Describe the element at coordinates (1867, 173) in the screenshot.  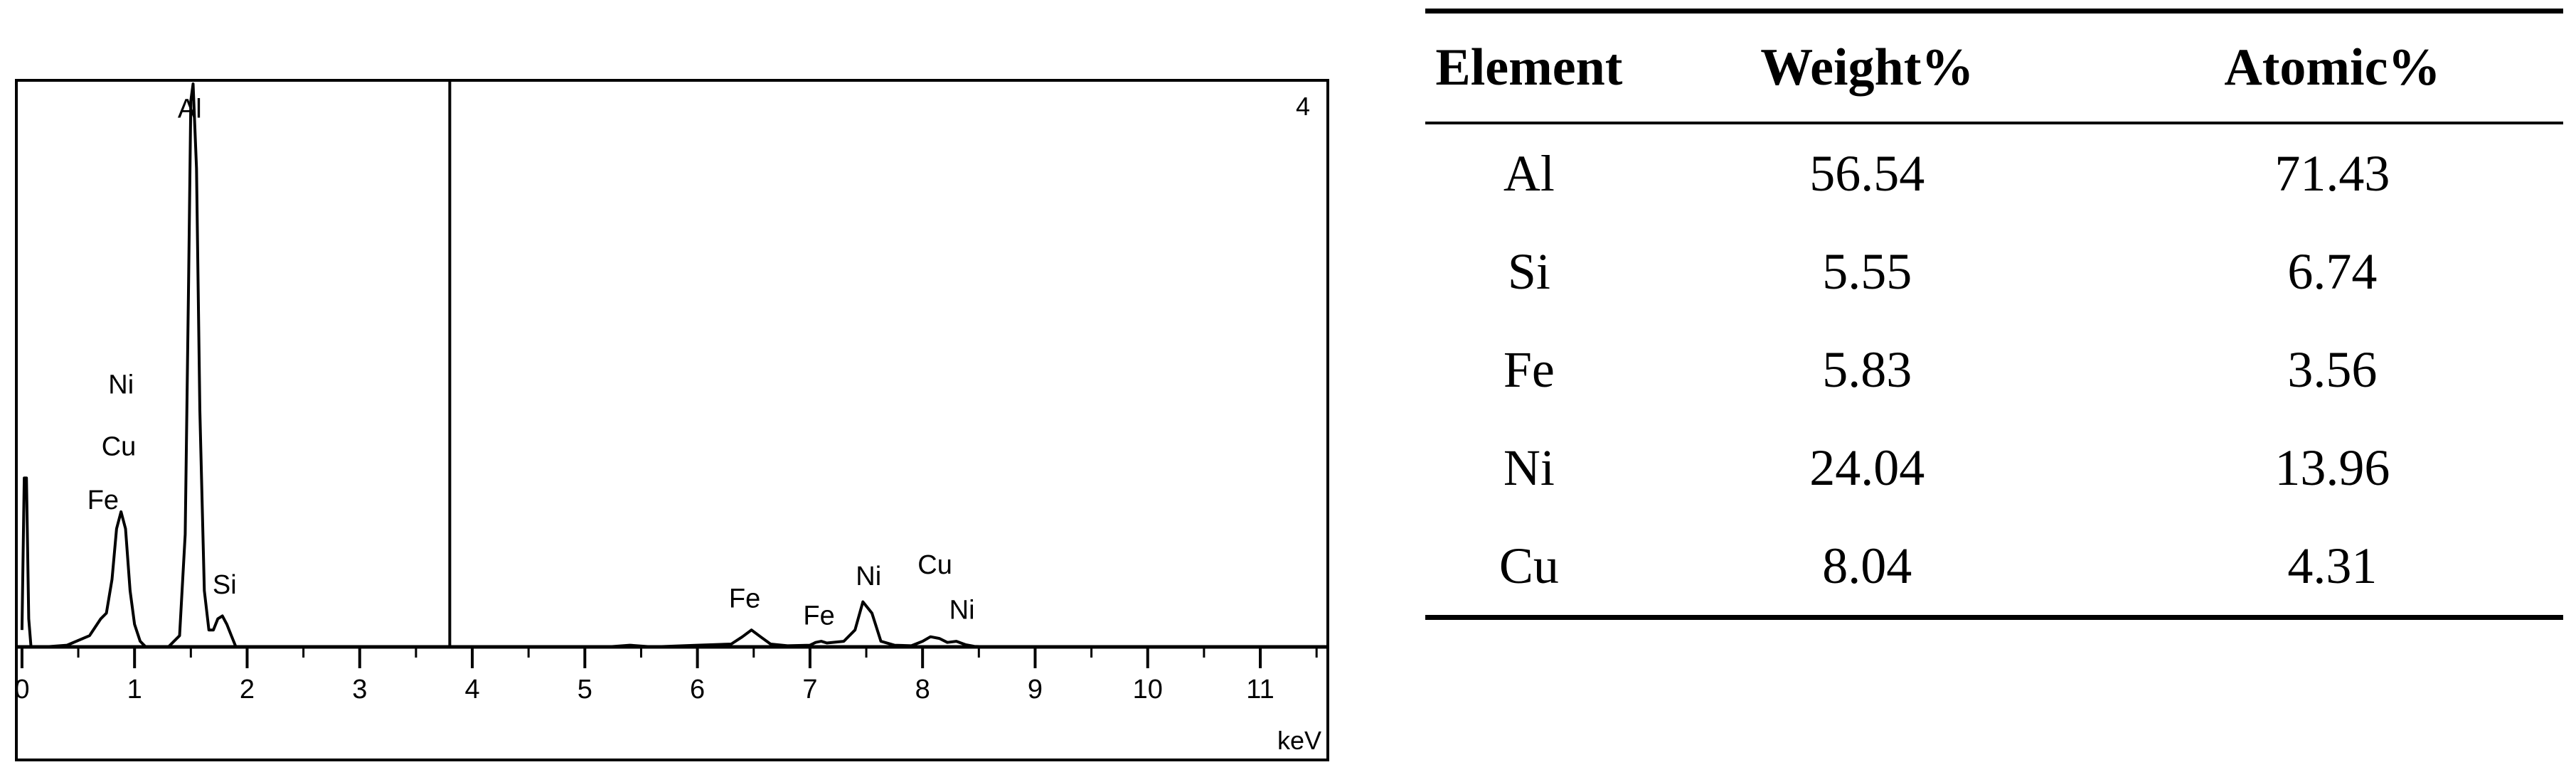
I see `cell-weight: 56.54` at that location.